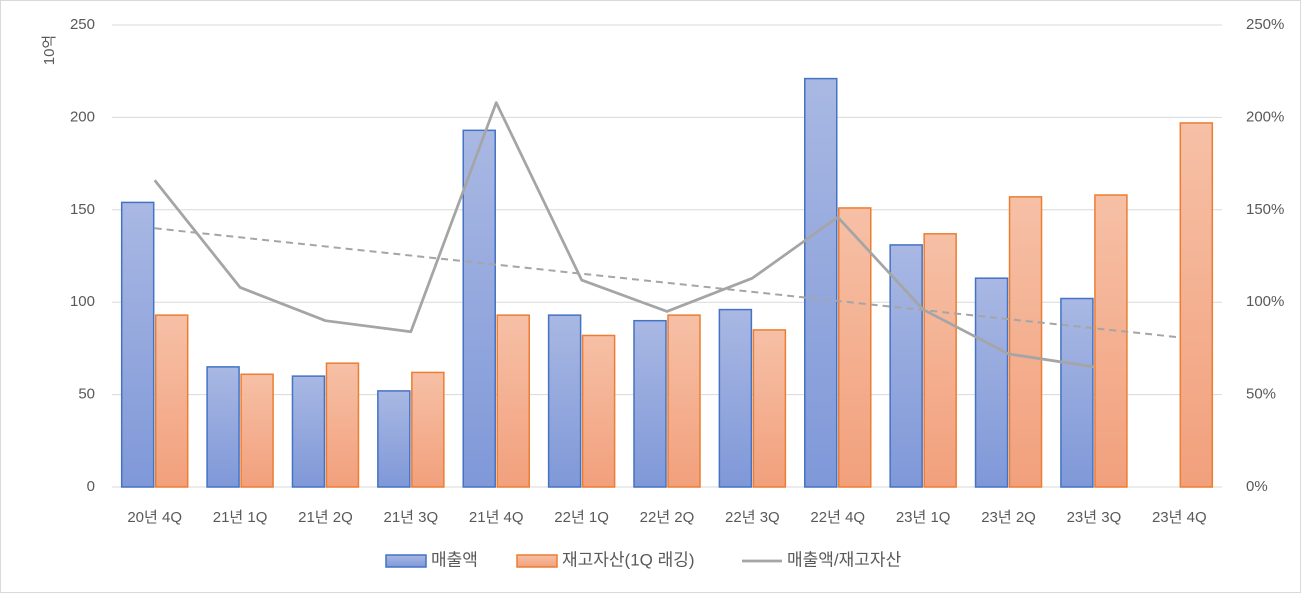 This screenshot has width=1301, height=594. I want to click on y2-tick-label: 250%, so click(1265, 24).